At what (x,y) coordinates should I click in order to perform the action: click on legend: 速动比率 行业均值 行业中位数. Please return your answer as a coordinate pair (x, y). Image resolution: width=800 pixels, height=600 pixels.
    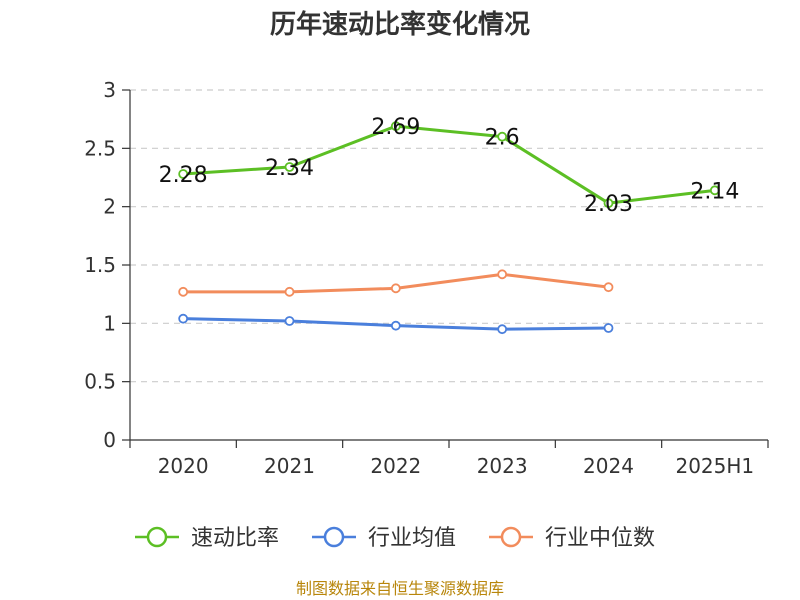
    Looking at the image, I should click on (395, 538).